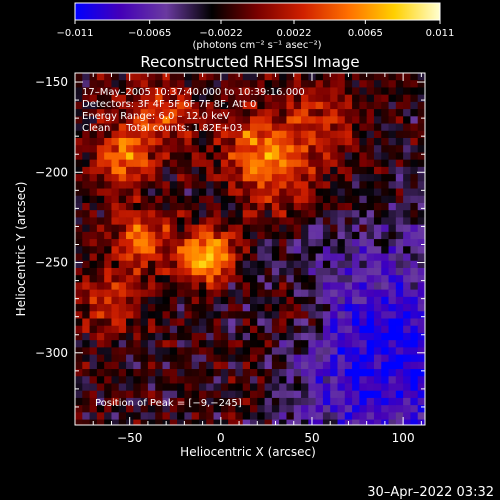  I want to click on x-tick-label: 50, so click(311, 438).